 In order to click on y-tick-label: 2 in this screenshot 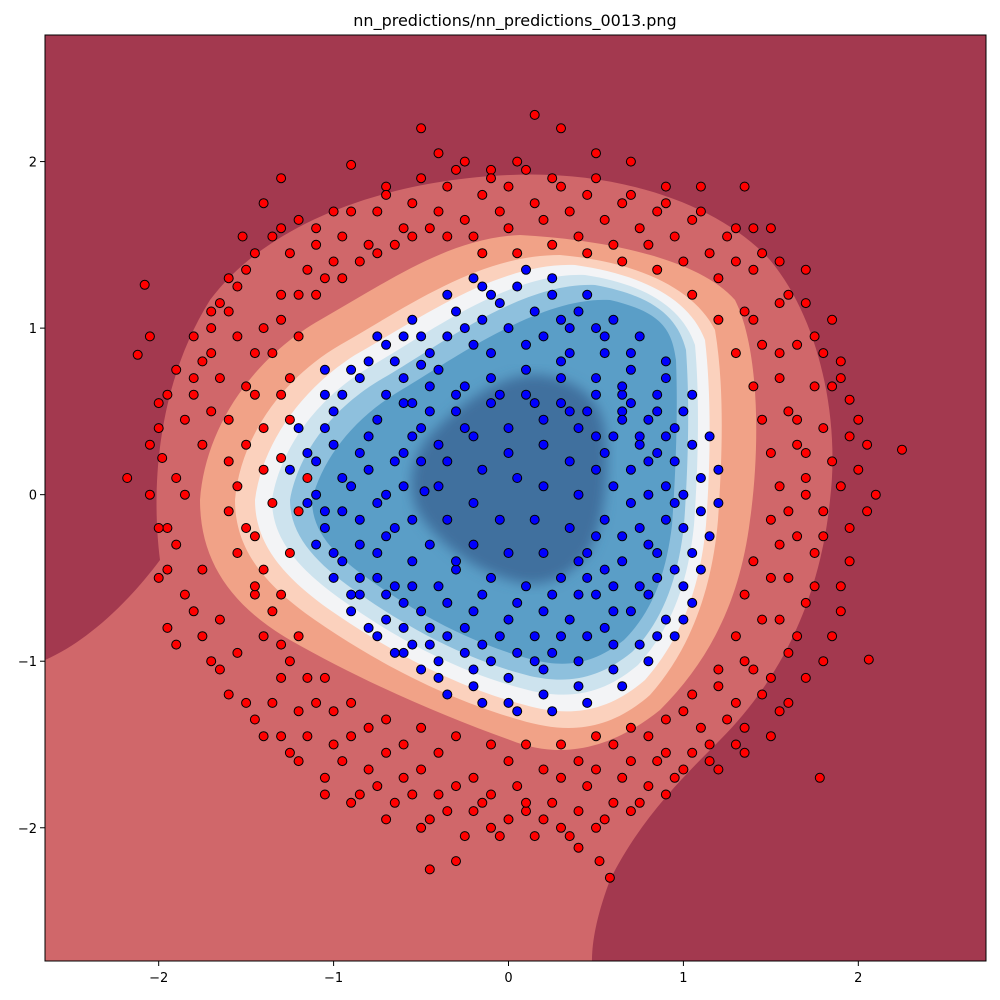, I will do `click(33, 163)`.